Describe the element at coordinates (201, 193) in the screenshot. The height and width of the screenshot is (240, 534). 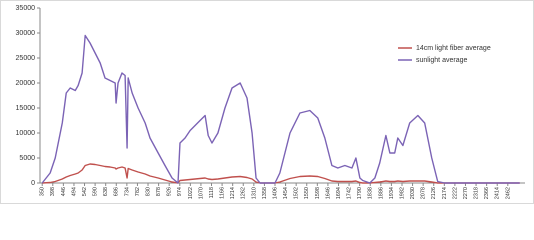
I see `x-tick-label: 1070` at that location.